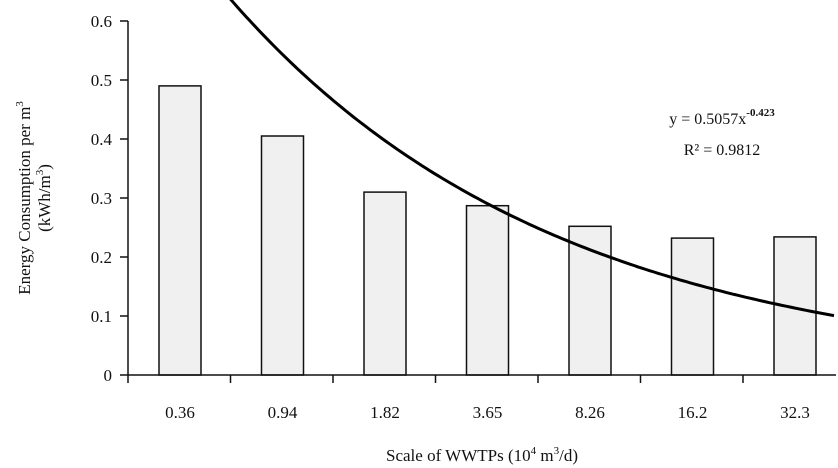 This screenshot has height=468, width=838. I want to click on y-axis-title-line-1: Energy Consumption per m3, so click(24, 198).